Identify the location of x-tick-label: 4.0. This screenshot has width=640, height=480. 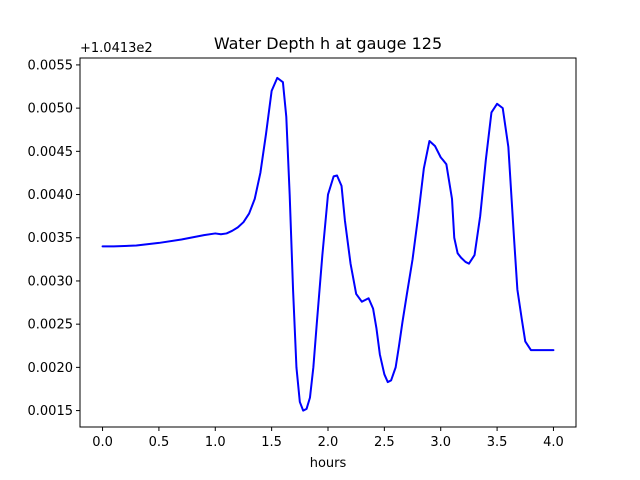
(553, 442).